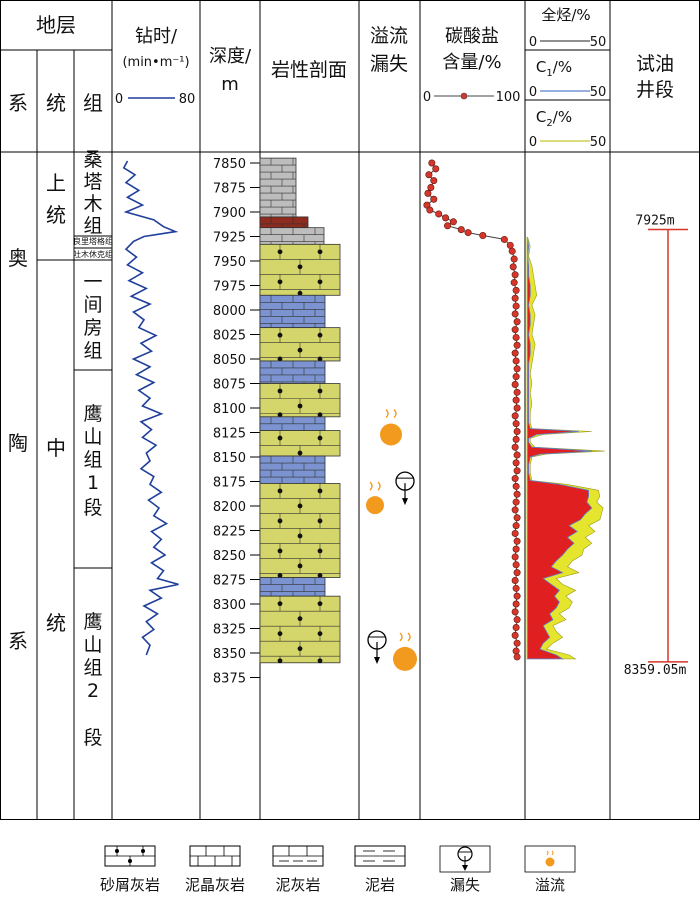  What do you see at coordinates (18, 641) in the screenshot?
I see `system-label-char: 系` at bounding box center [18, 641].